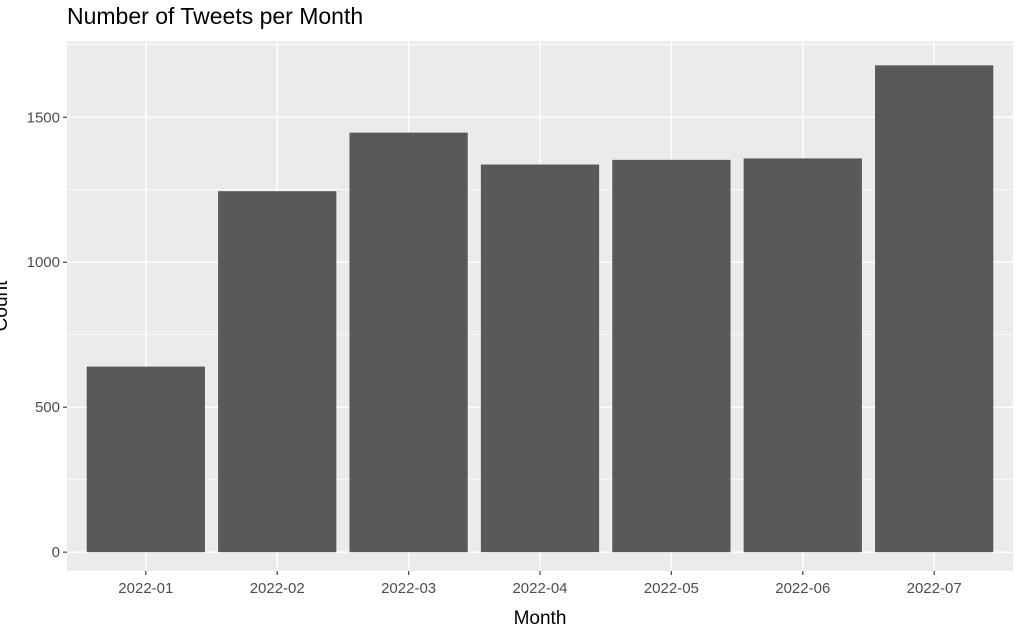 The image size is (1033, 626). Describe the element at coordinates (277, 588) in the screenshot. I see `x-tick-label: 2022-02` at that location.